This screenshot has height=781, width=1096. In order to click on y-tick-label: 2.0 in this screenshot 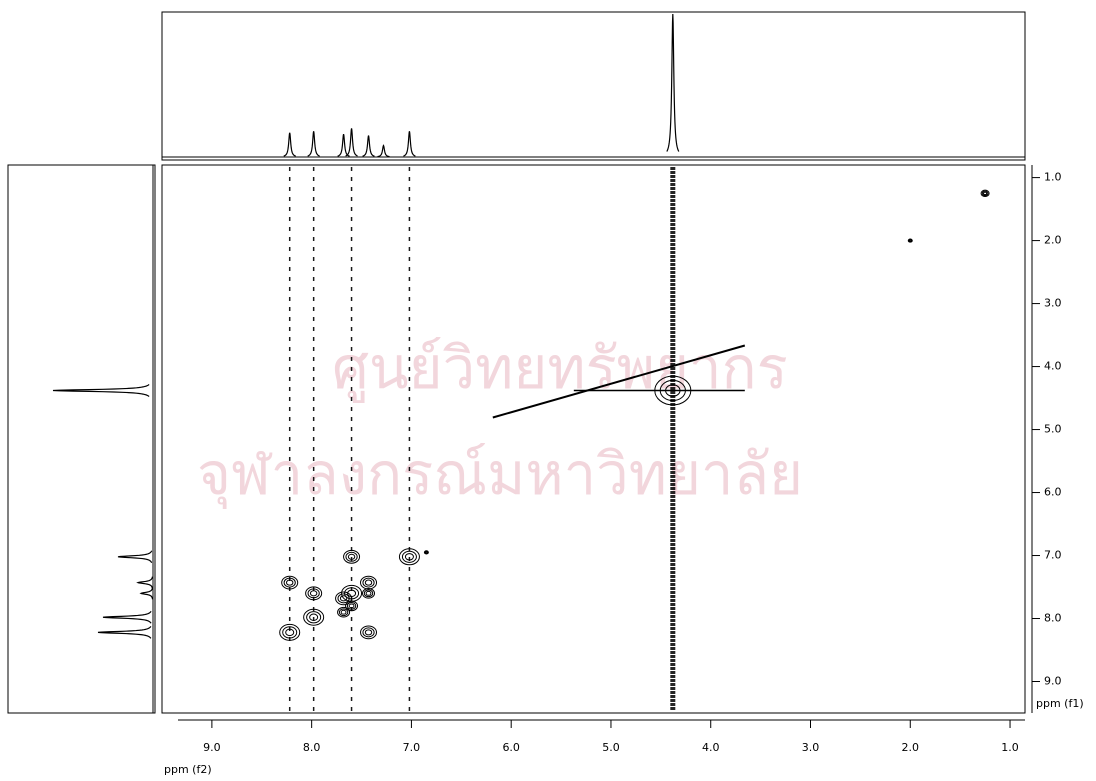, I will do `click(1053, 240)`.